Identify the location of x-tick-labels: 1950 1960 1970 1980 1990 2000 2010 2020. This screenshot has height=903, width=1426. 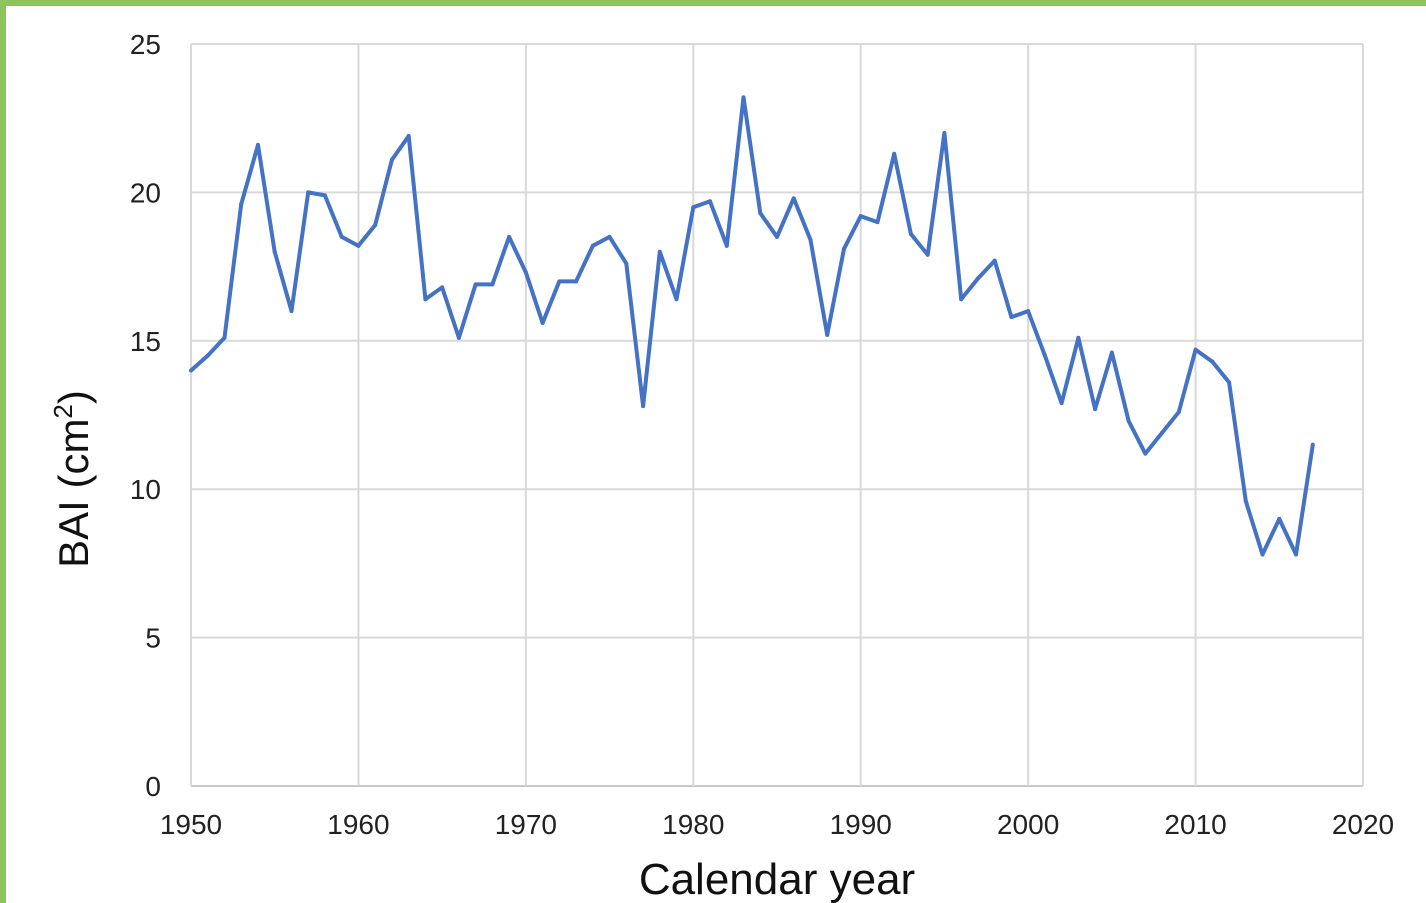
(777, 824).